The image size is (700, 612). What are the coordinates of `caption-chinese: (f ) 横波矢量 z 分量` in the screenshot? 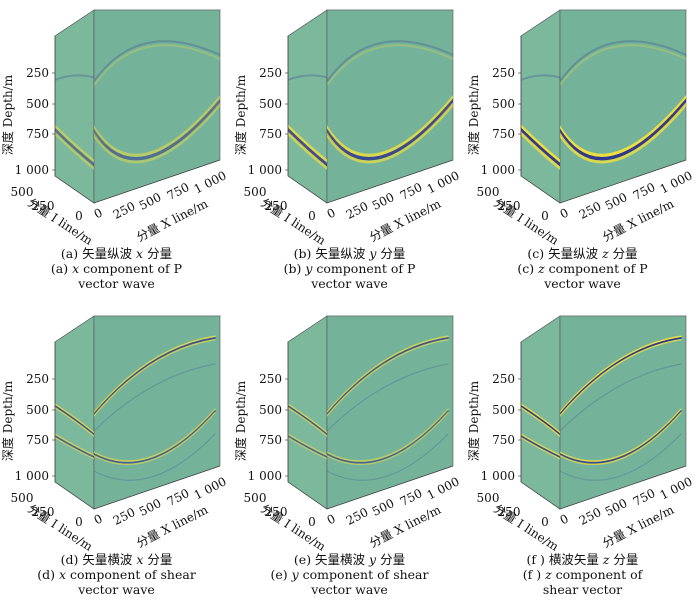 It's located at (582, 559).